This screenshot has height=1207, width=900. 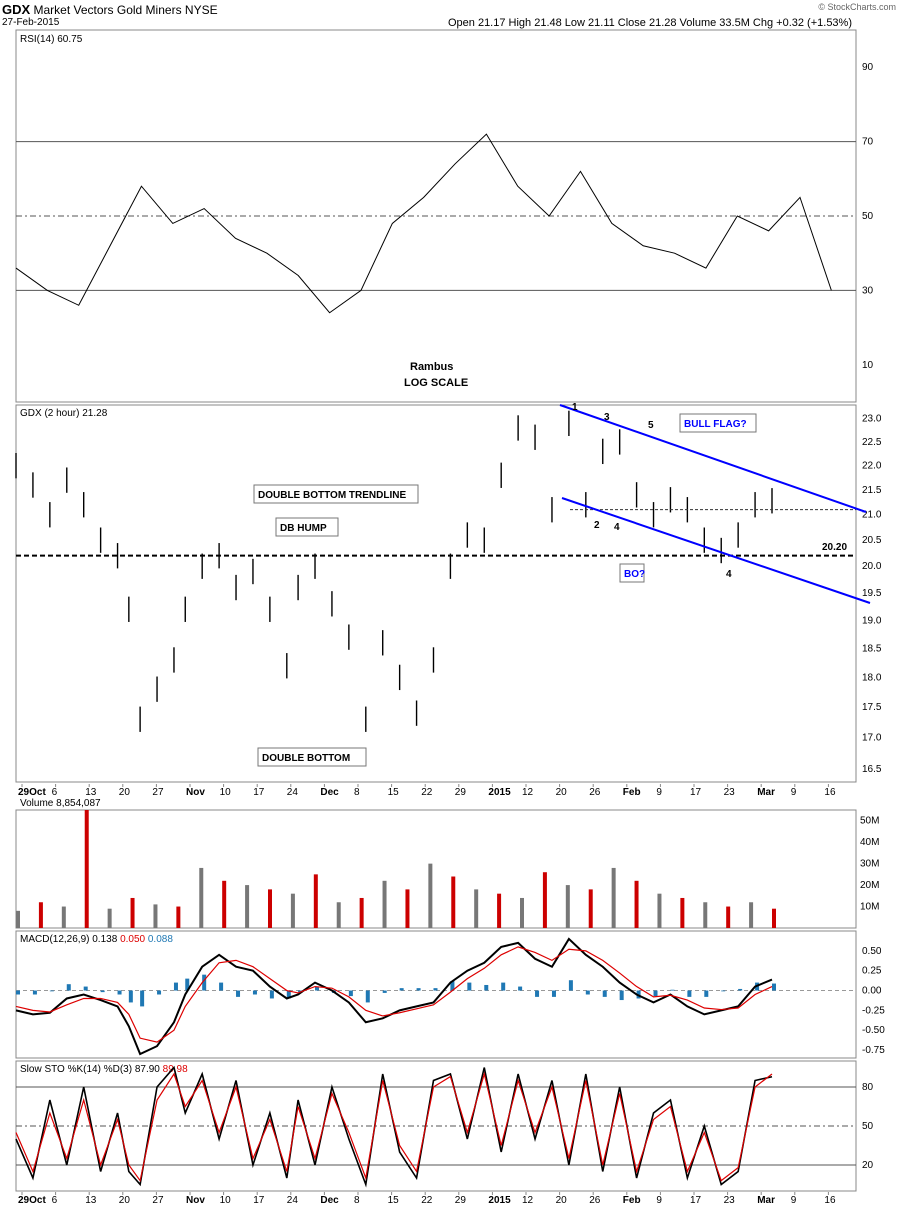 What do you see at coordinates (873, 1010) in the screenshot?
I see `macd-ytick-label: -0.25` at bounding box center [873, 1010].